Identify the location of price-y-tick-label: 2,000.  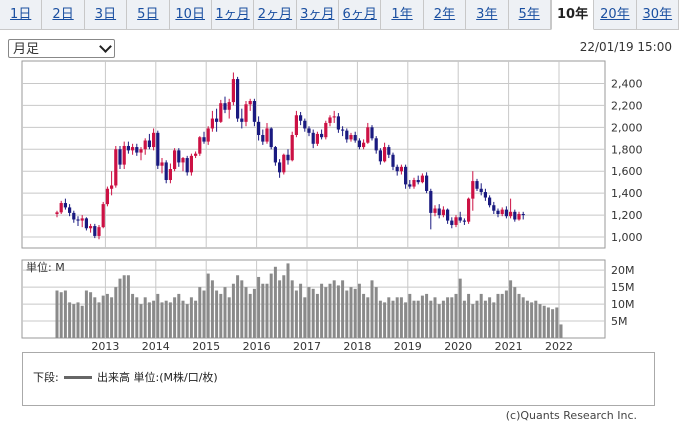
(627, 127).